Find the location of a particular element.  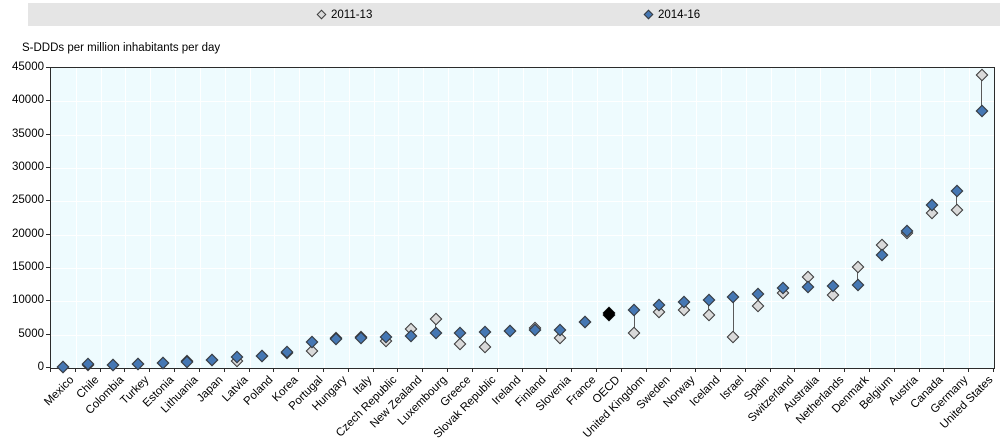

x-category-label: Japan is located at coordinates (210, 389).